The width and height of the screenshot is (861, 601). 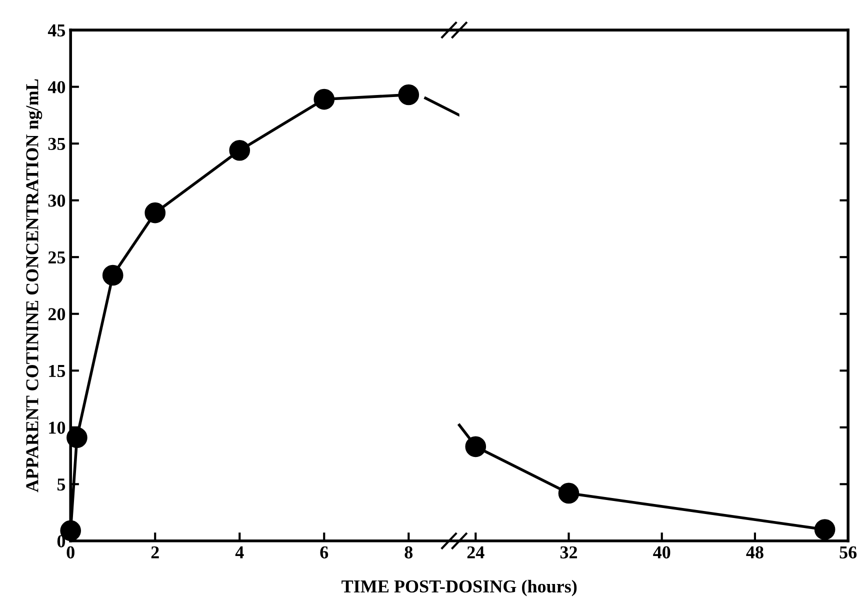 I want to click on y-tick-label: 30, so click(x=57, y=200).